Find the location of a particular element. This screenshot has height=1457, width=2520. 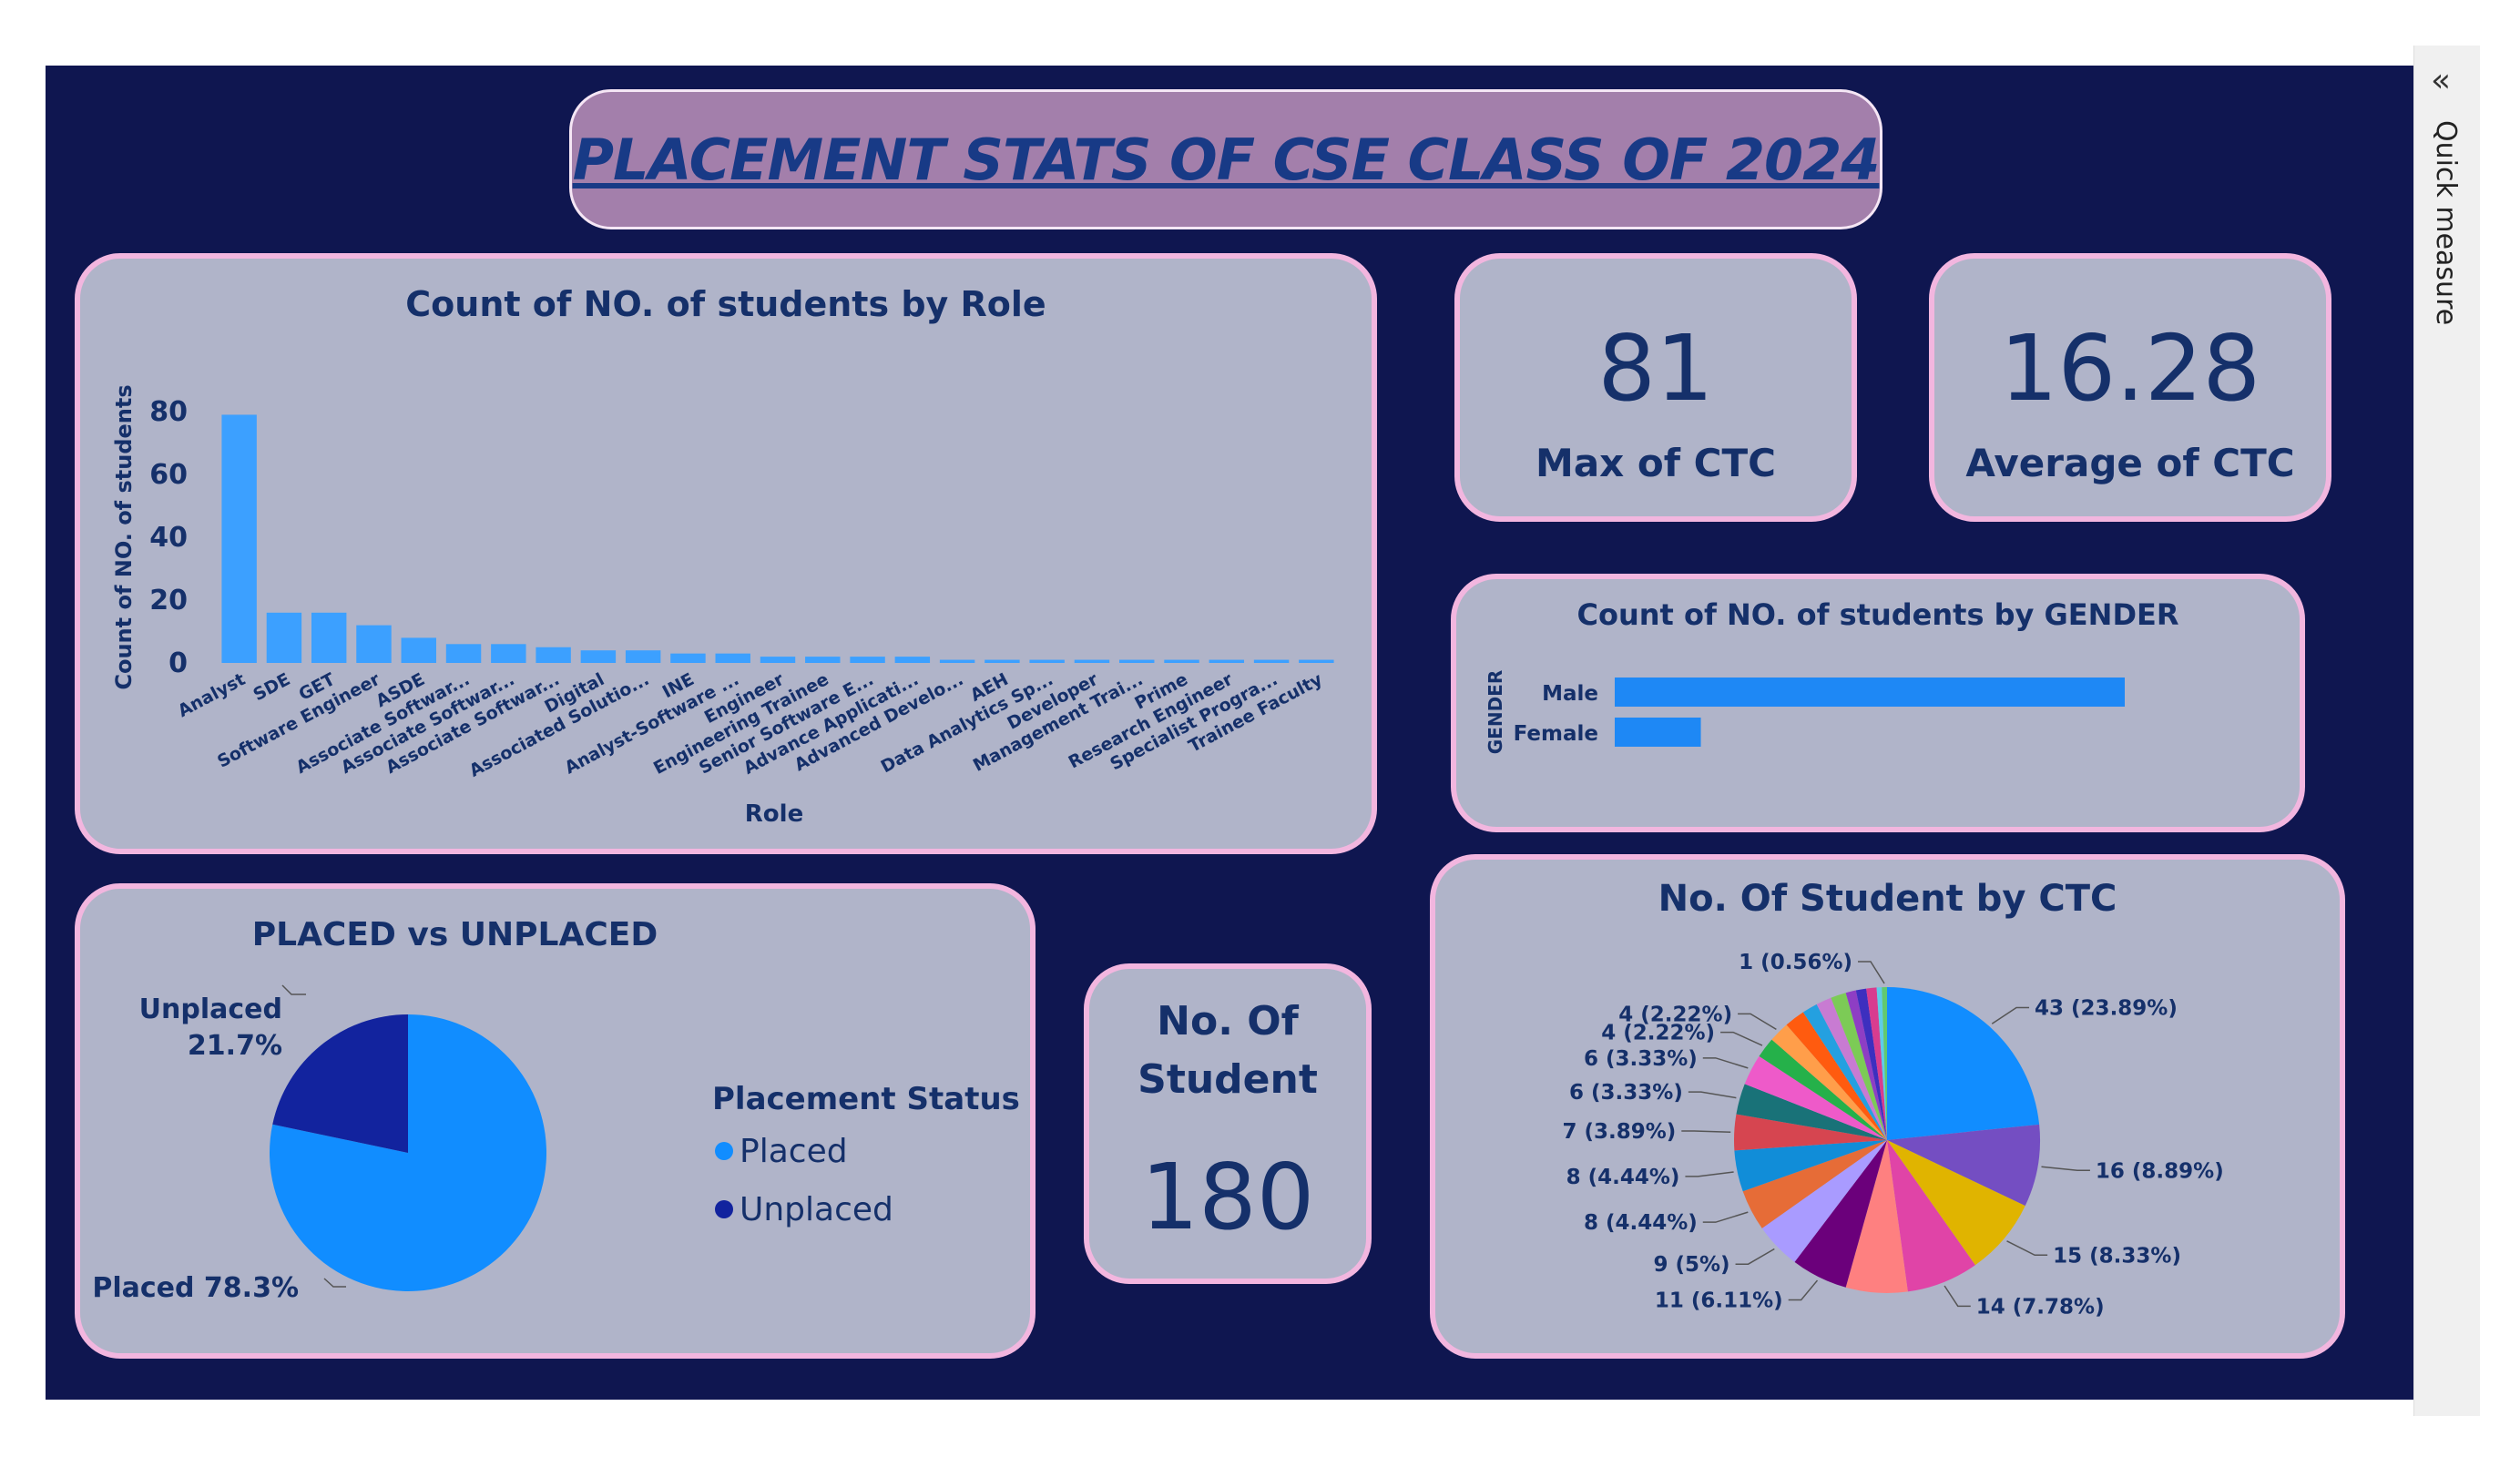

y-tick-label: 60 is located at coordinates (169, 475).